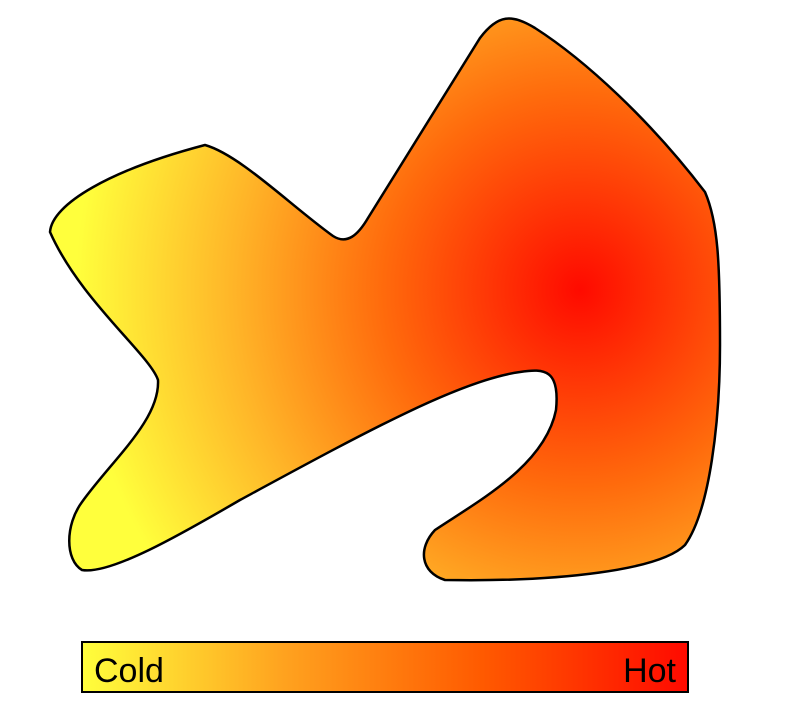  I want to click on legend-cold-label: Cold, so click(129, 671).